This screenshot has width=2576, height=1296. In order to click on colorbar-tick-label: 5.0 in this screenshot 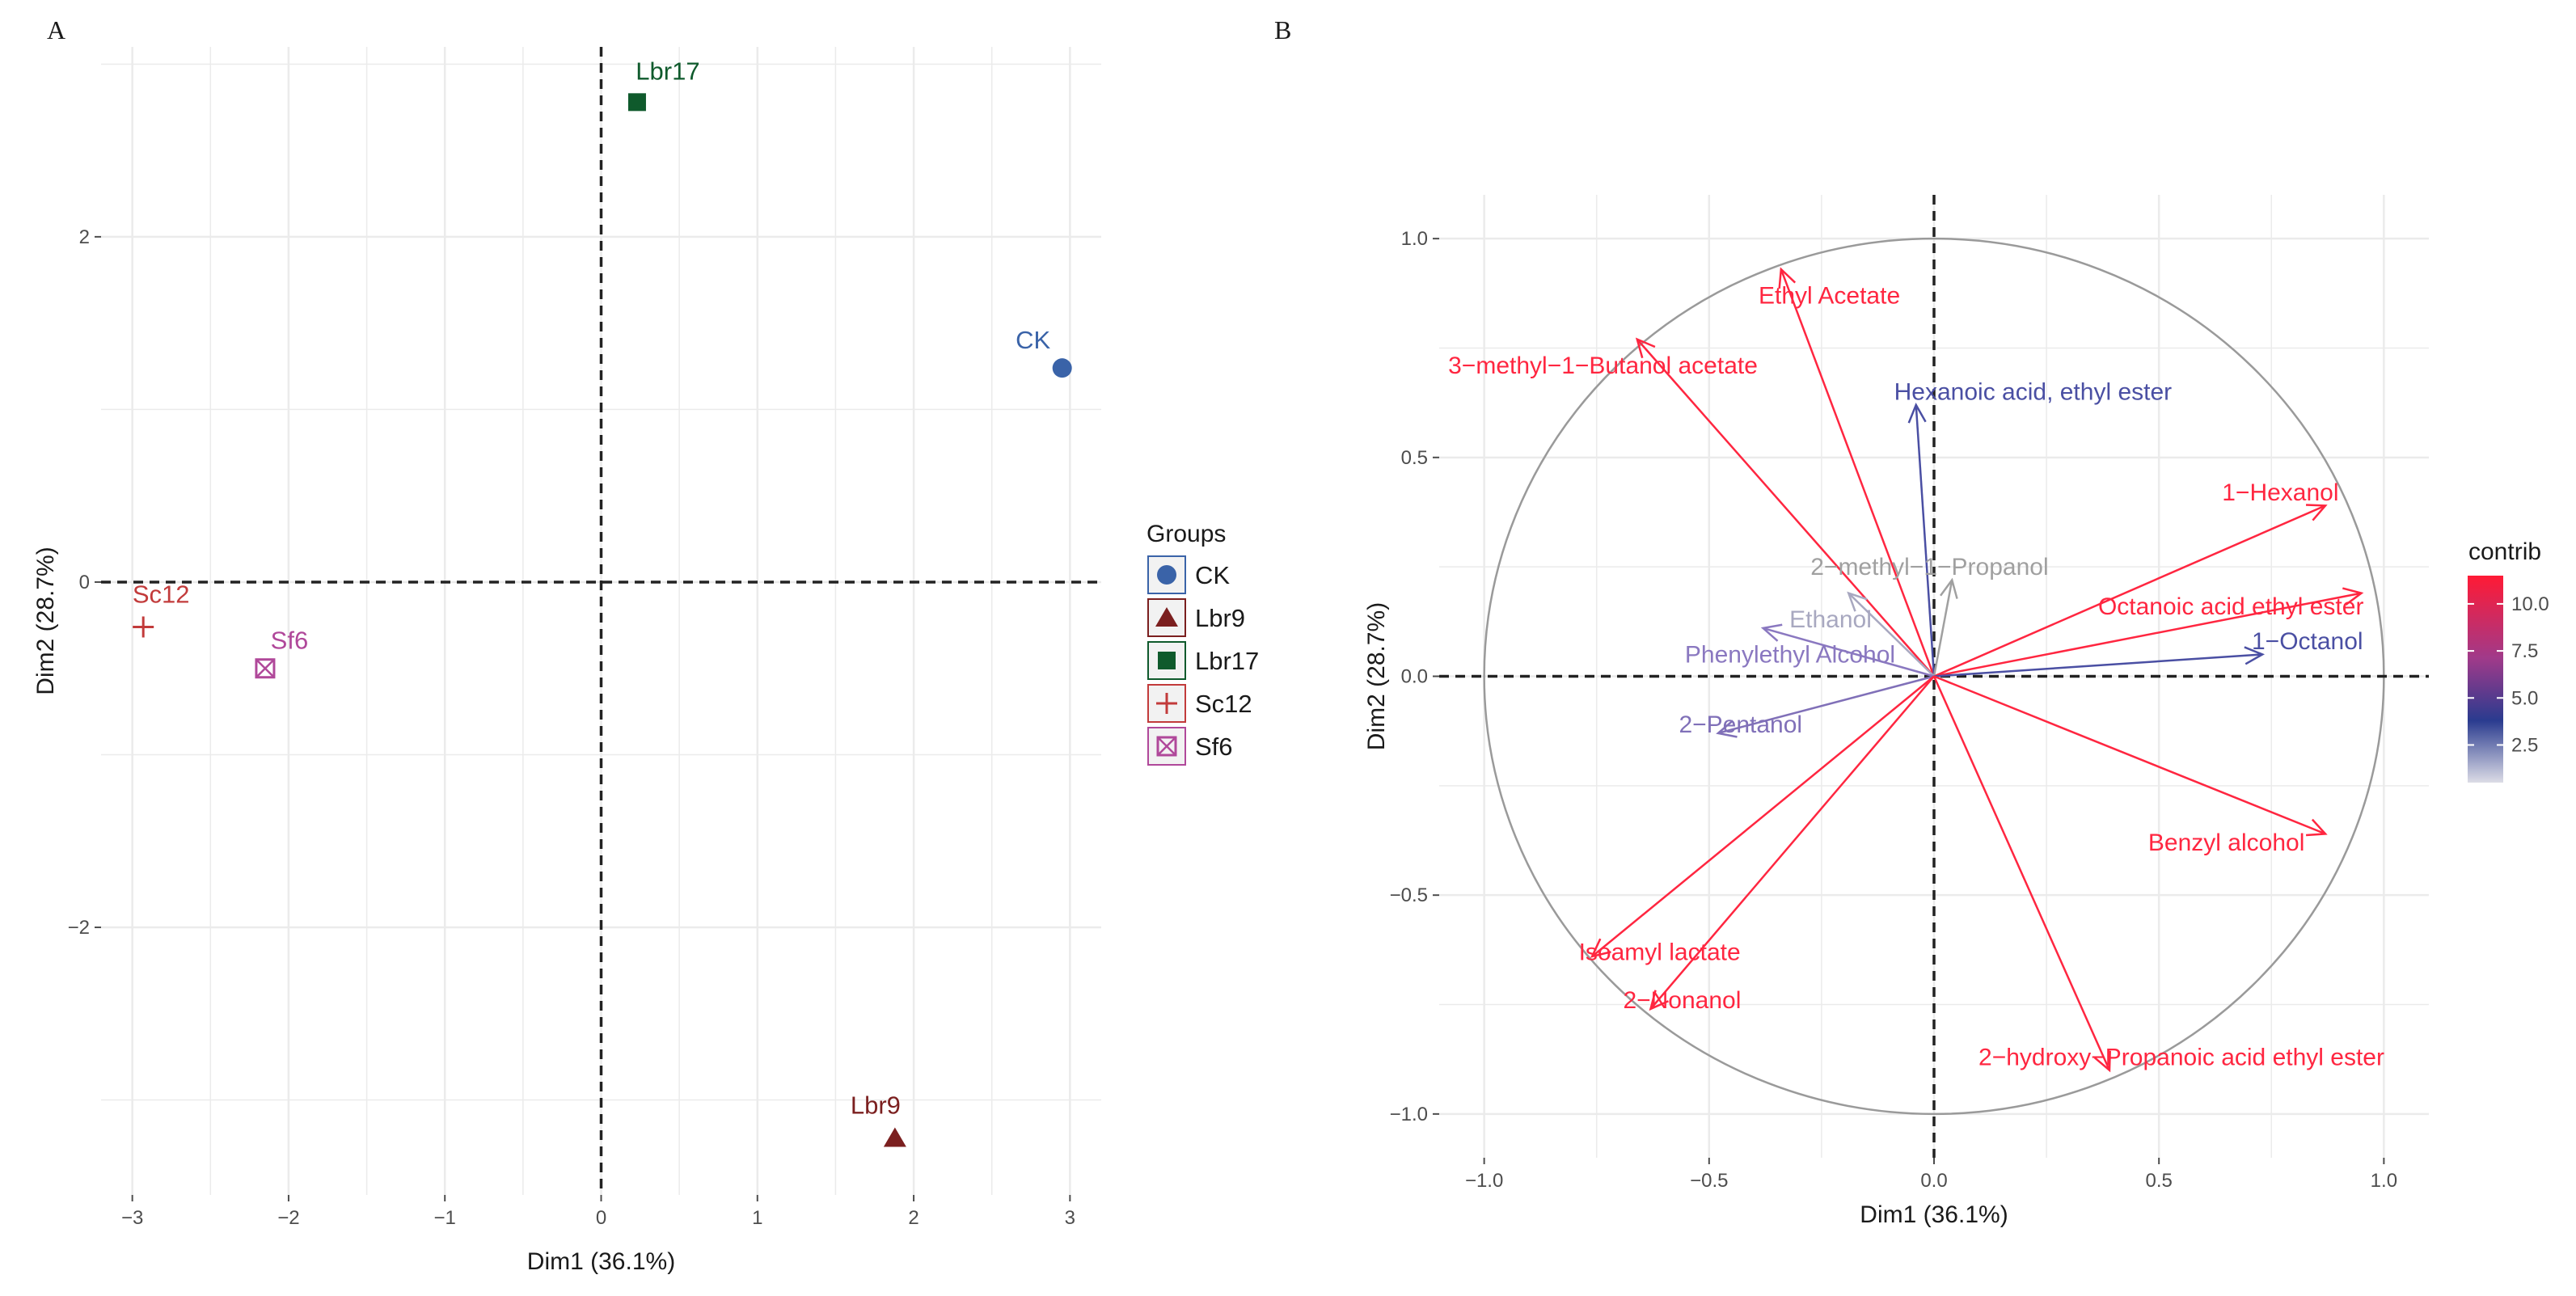, I will do `click(2524, 698)`.